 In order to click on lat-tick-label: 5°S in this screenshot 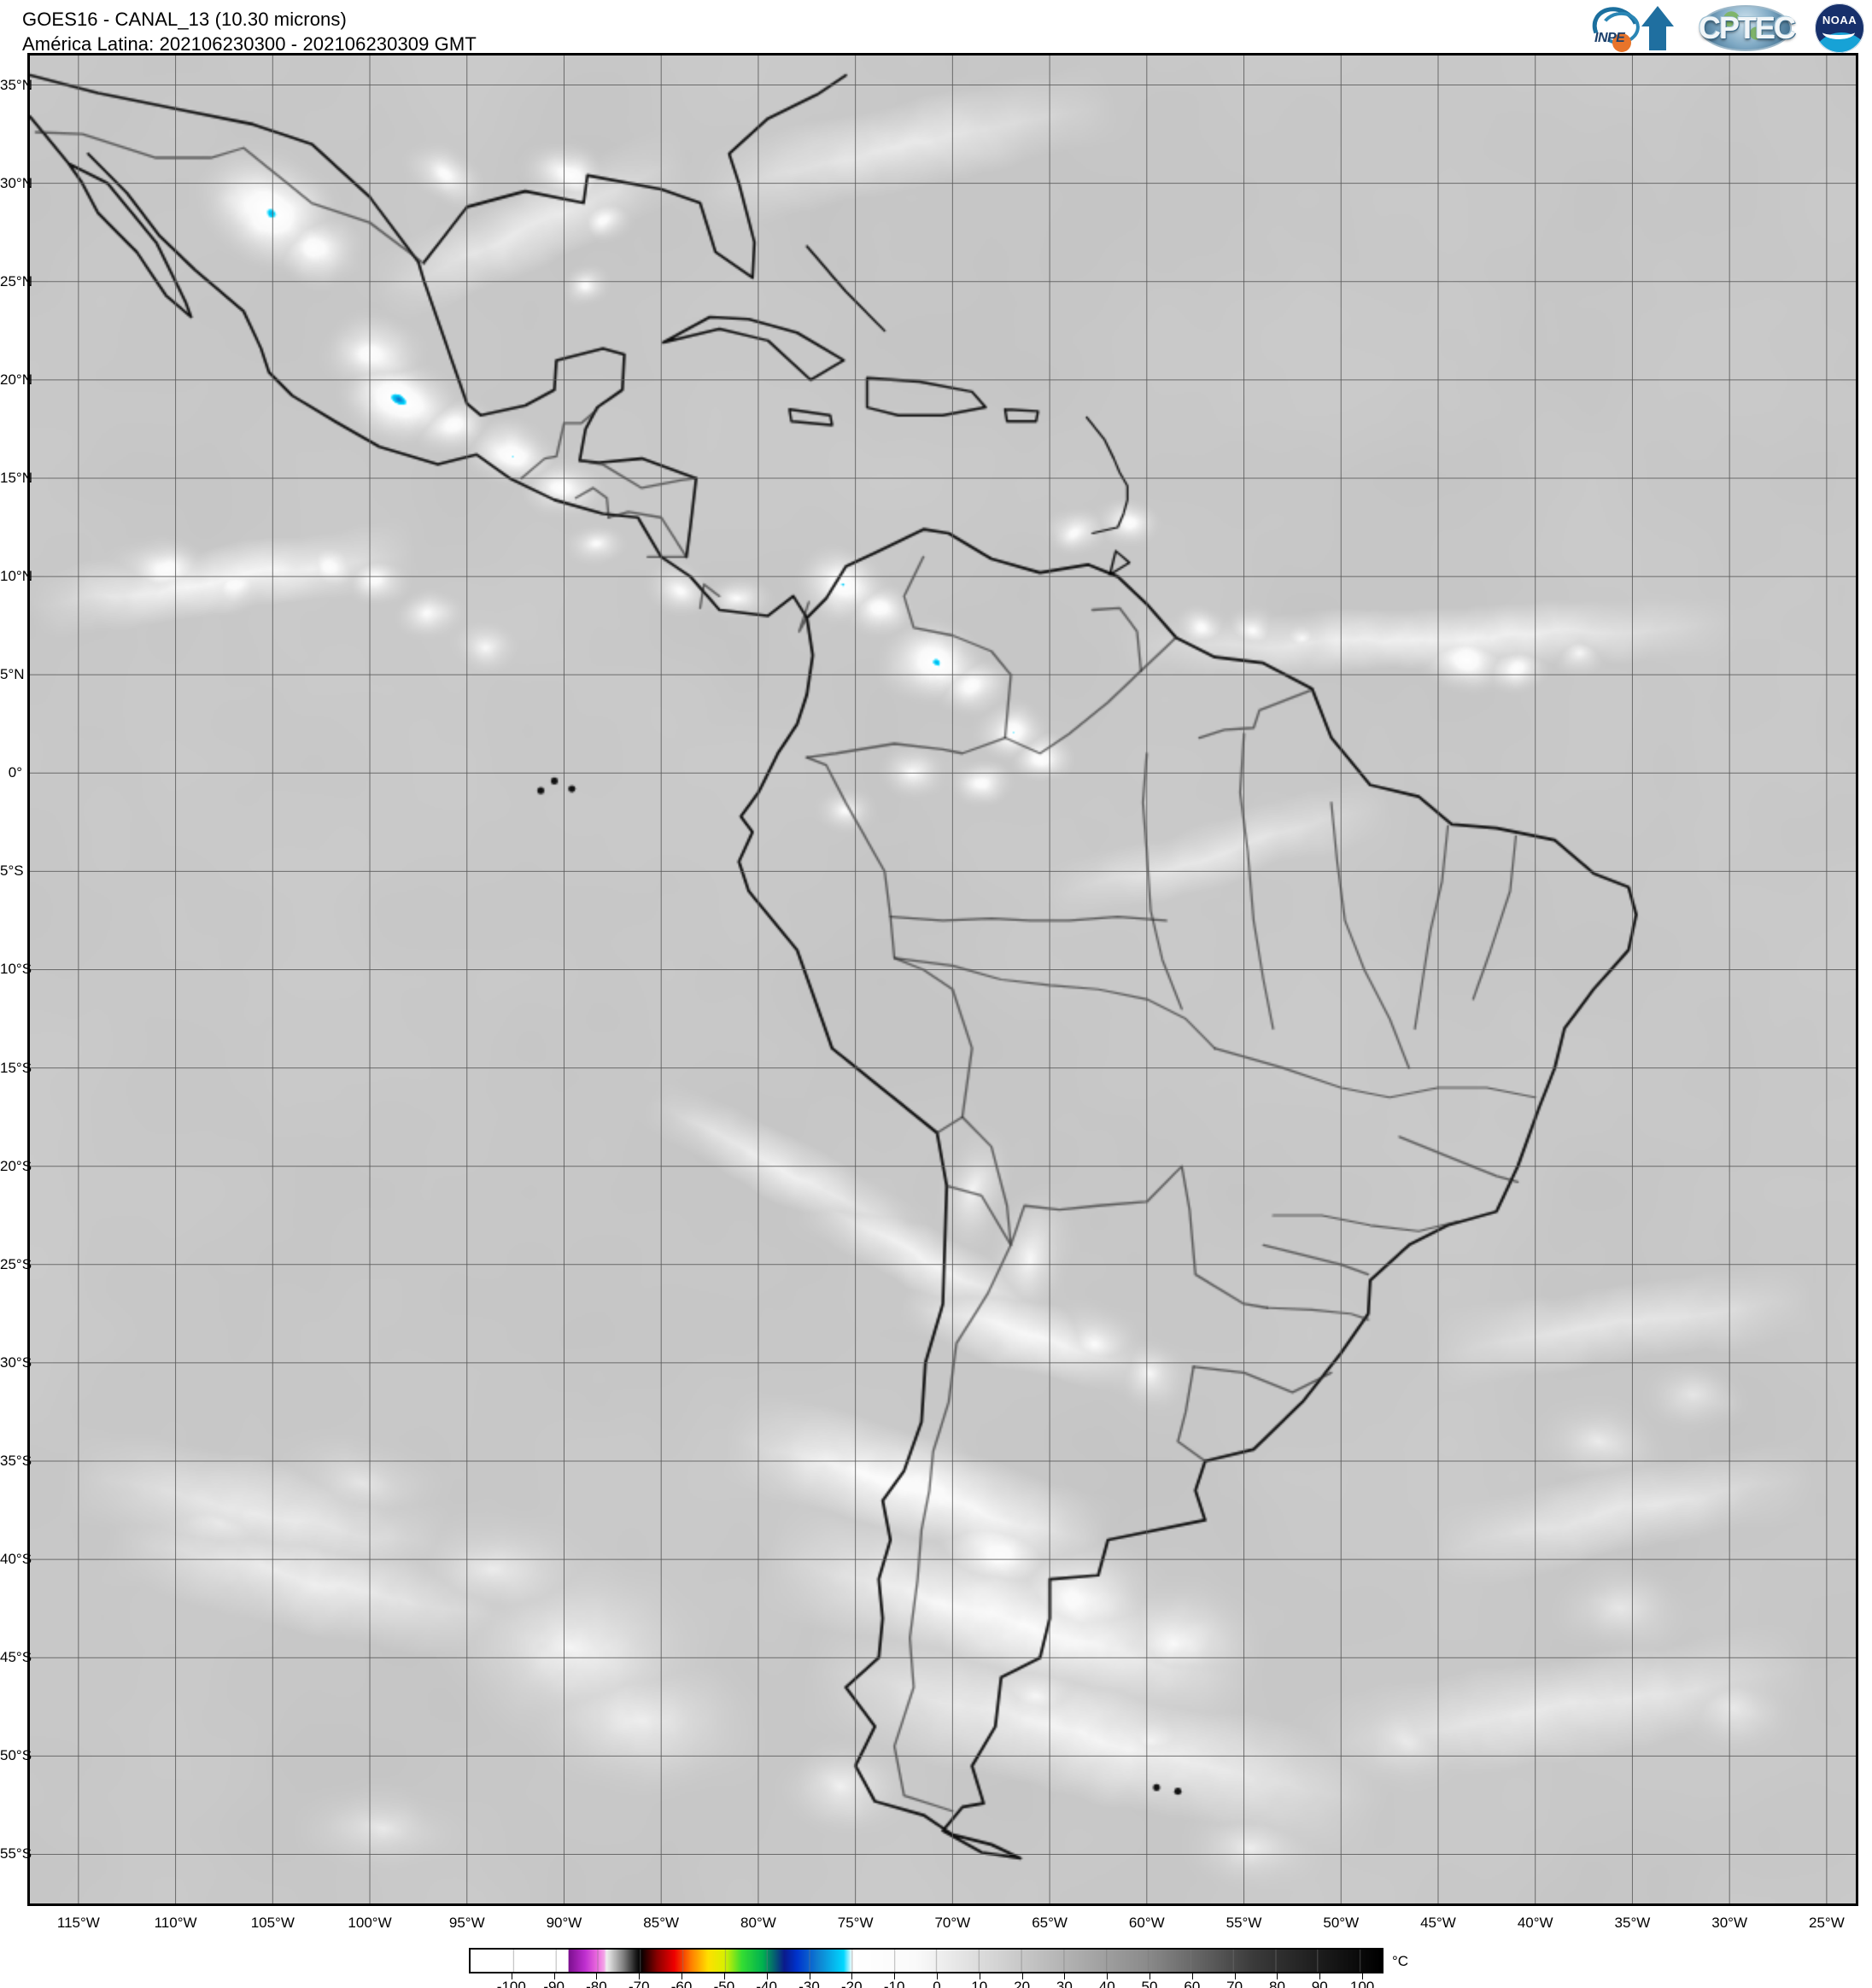, I will do `click(12, 871)`.